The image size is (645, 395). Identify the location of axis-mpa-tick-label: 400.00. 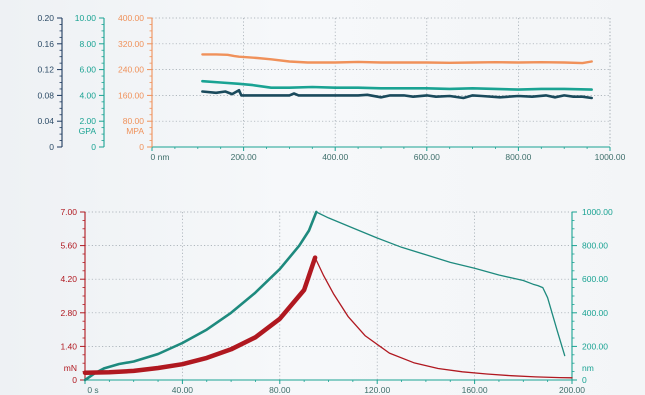
(131, 18).